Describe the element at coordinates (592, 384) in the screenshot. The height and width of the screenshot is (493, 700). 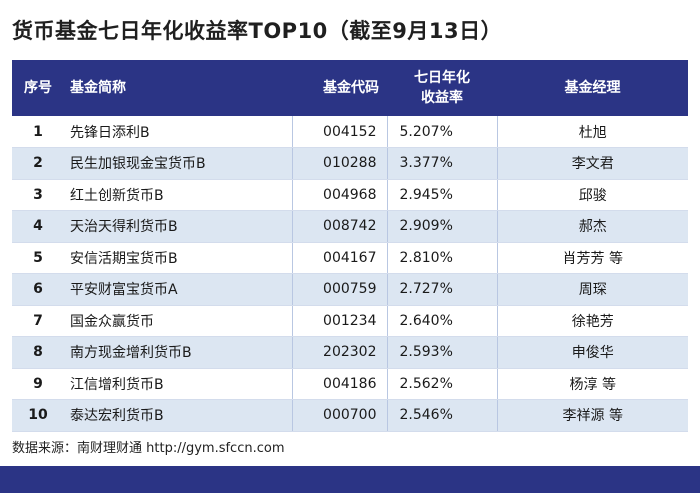
I see `manager-cell: 杨淳 等` at that location.